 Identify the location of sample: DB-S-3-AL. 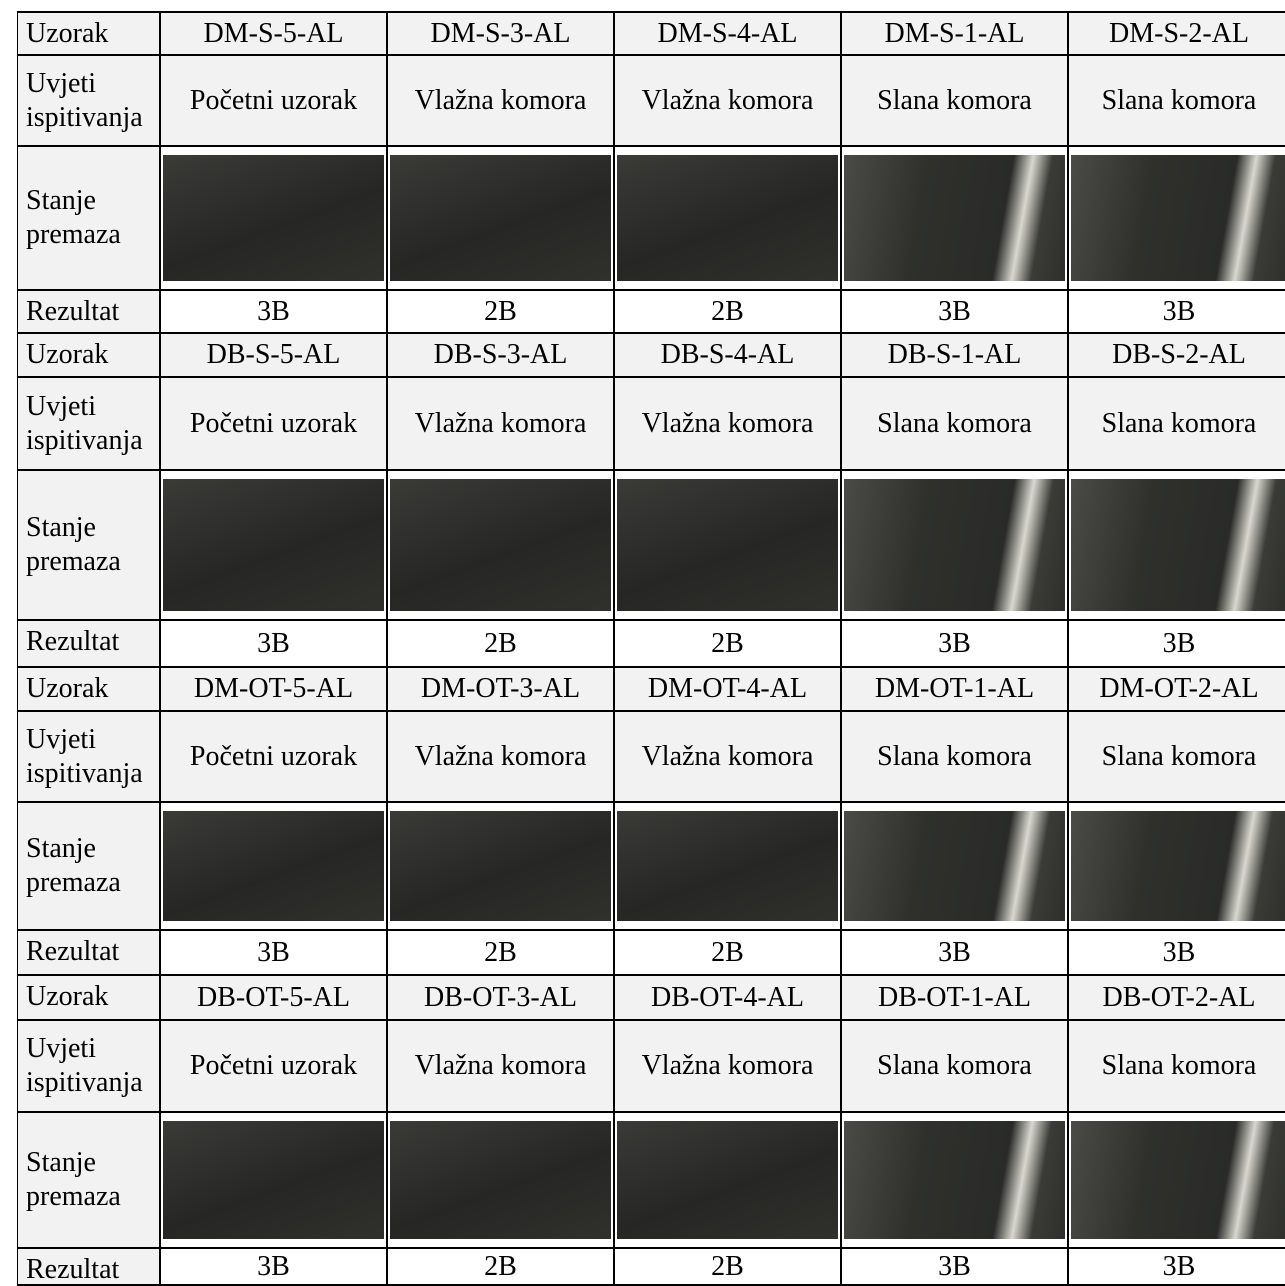
(500, 354).